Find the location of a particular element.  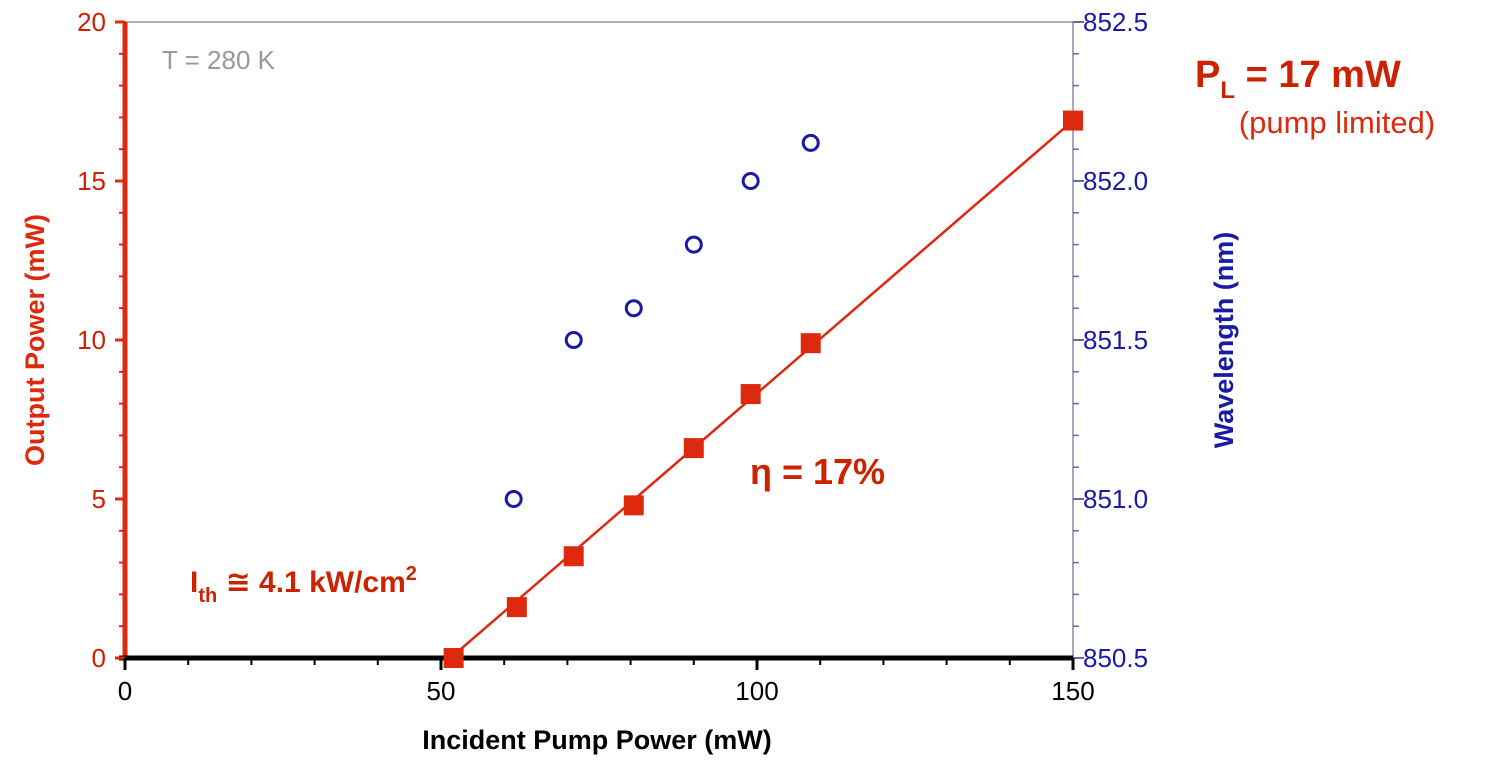

y-left-tick-label: 10 is located at coordinates (91, 340).